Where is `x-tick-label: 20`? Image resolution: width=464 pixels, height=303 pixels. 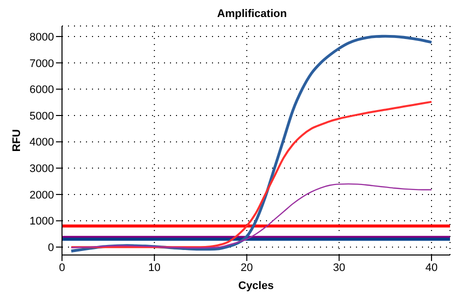 x-tick-label: 20 is located at coordinates (246, 268).